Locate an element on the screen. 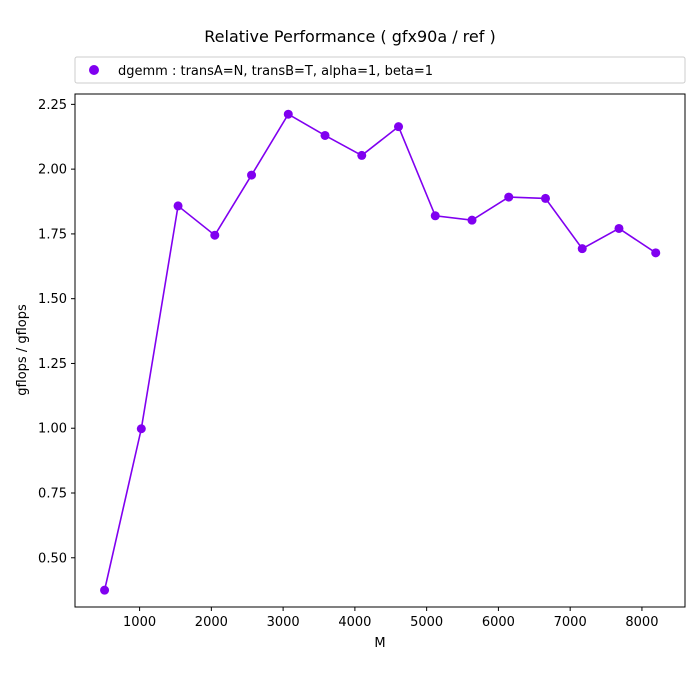  chart-title: Relative Performance ( gfx90a / ref ) is located at coordinates (349, 36).